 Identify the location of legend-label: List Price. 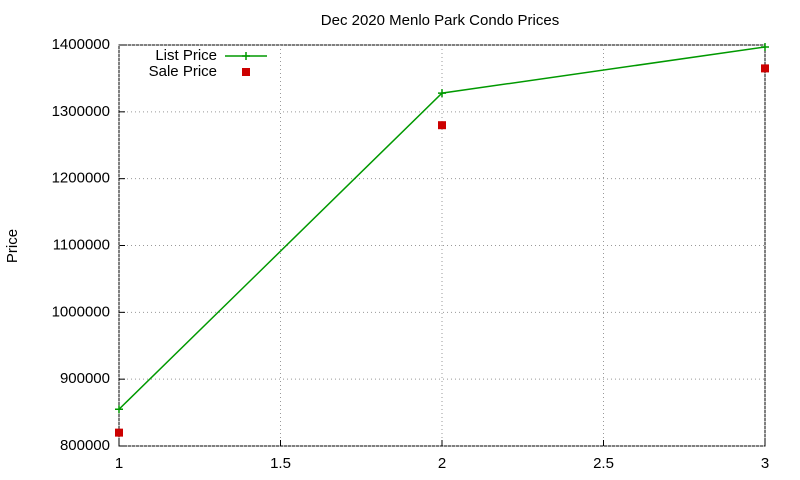
(186, 55).